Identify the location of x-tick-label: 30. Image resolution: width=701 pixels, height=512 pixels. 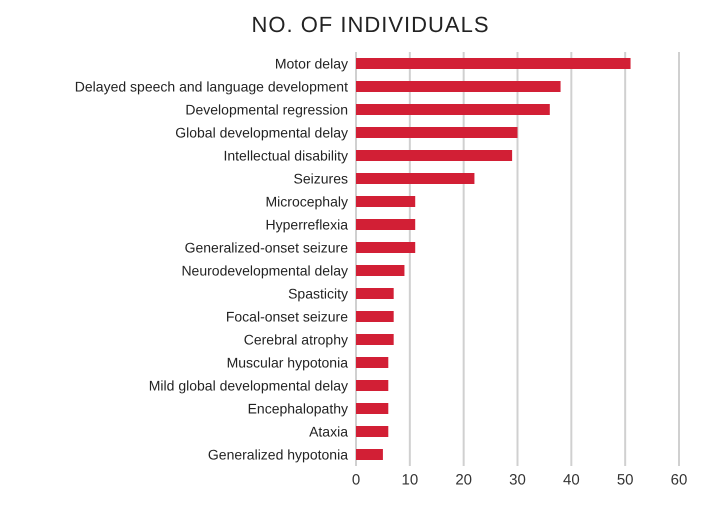
(517, 480).